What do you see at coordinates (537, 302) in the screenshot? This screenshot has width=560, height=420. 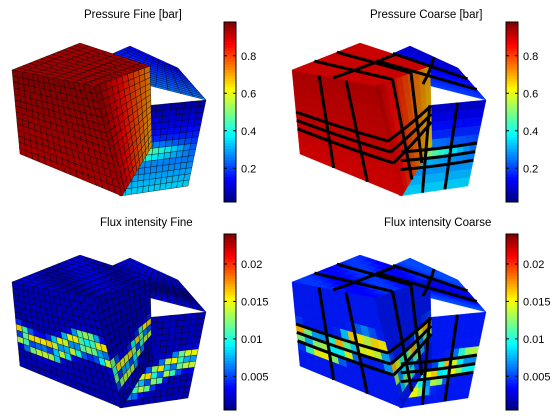 I see `colorbar-tick-label: 0.015` at bounding box center [537, 302].